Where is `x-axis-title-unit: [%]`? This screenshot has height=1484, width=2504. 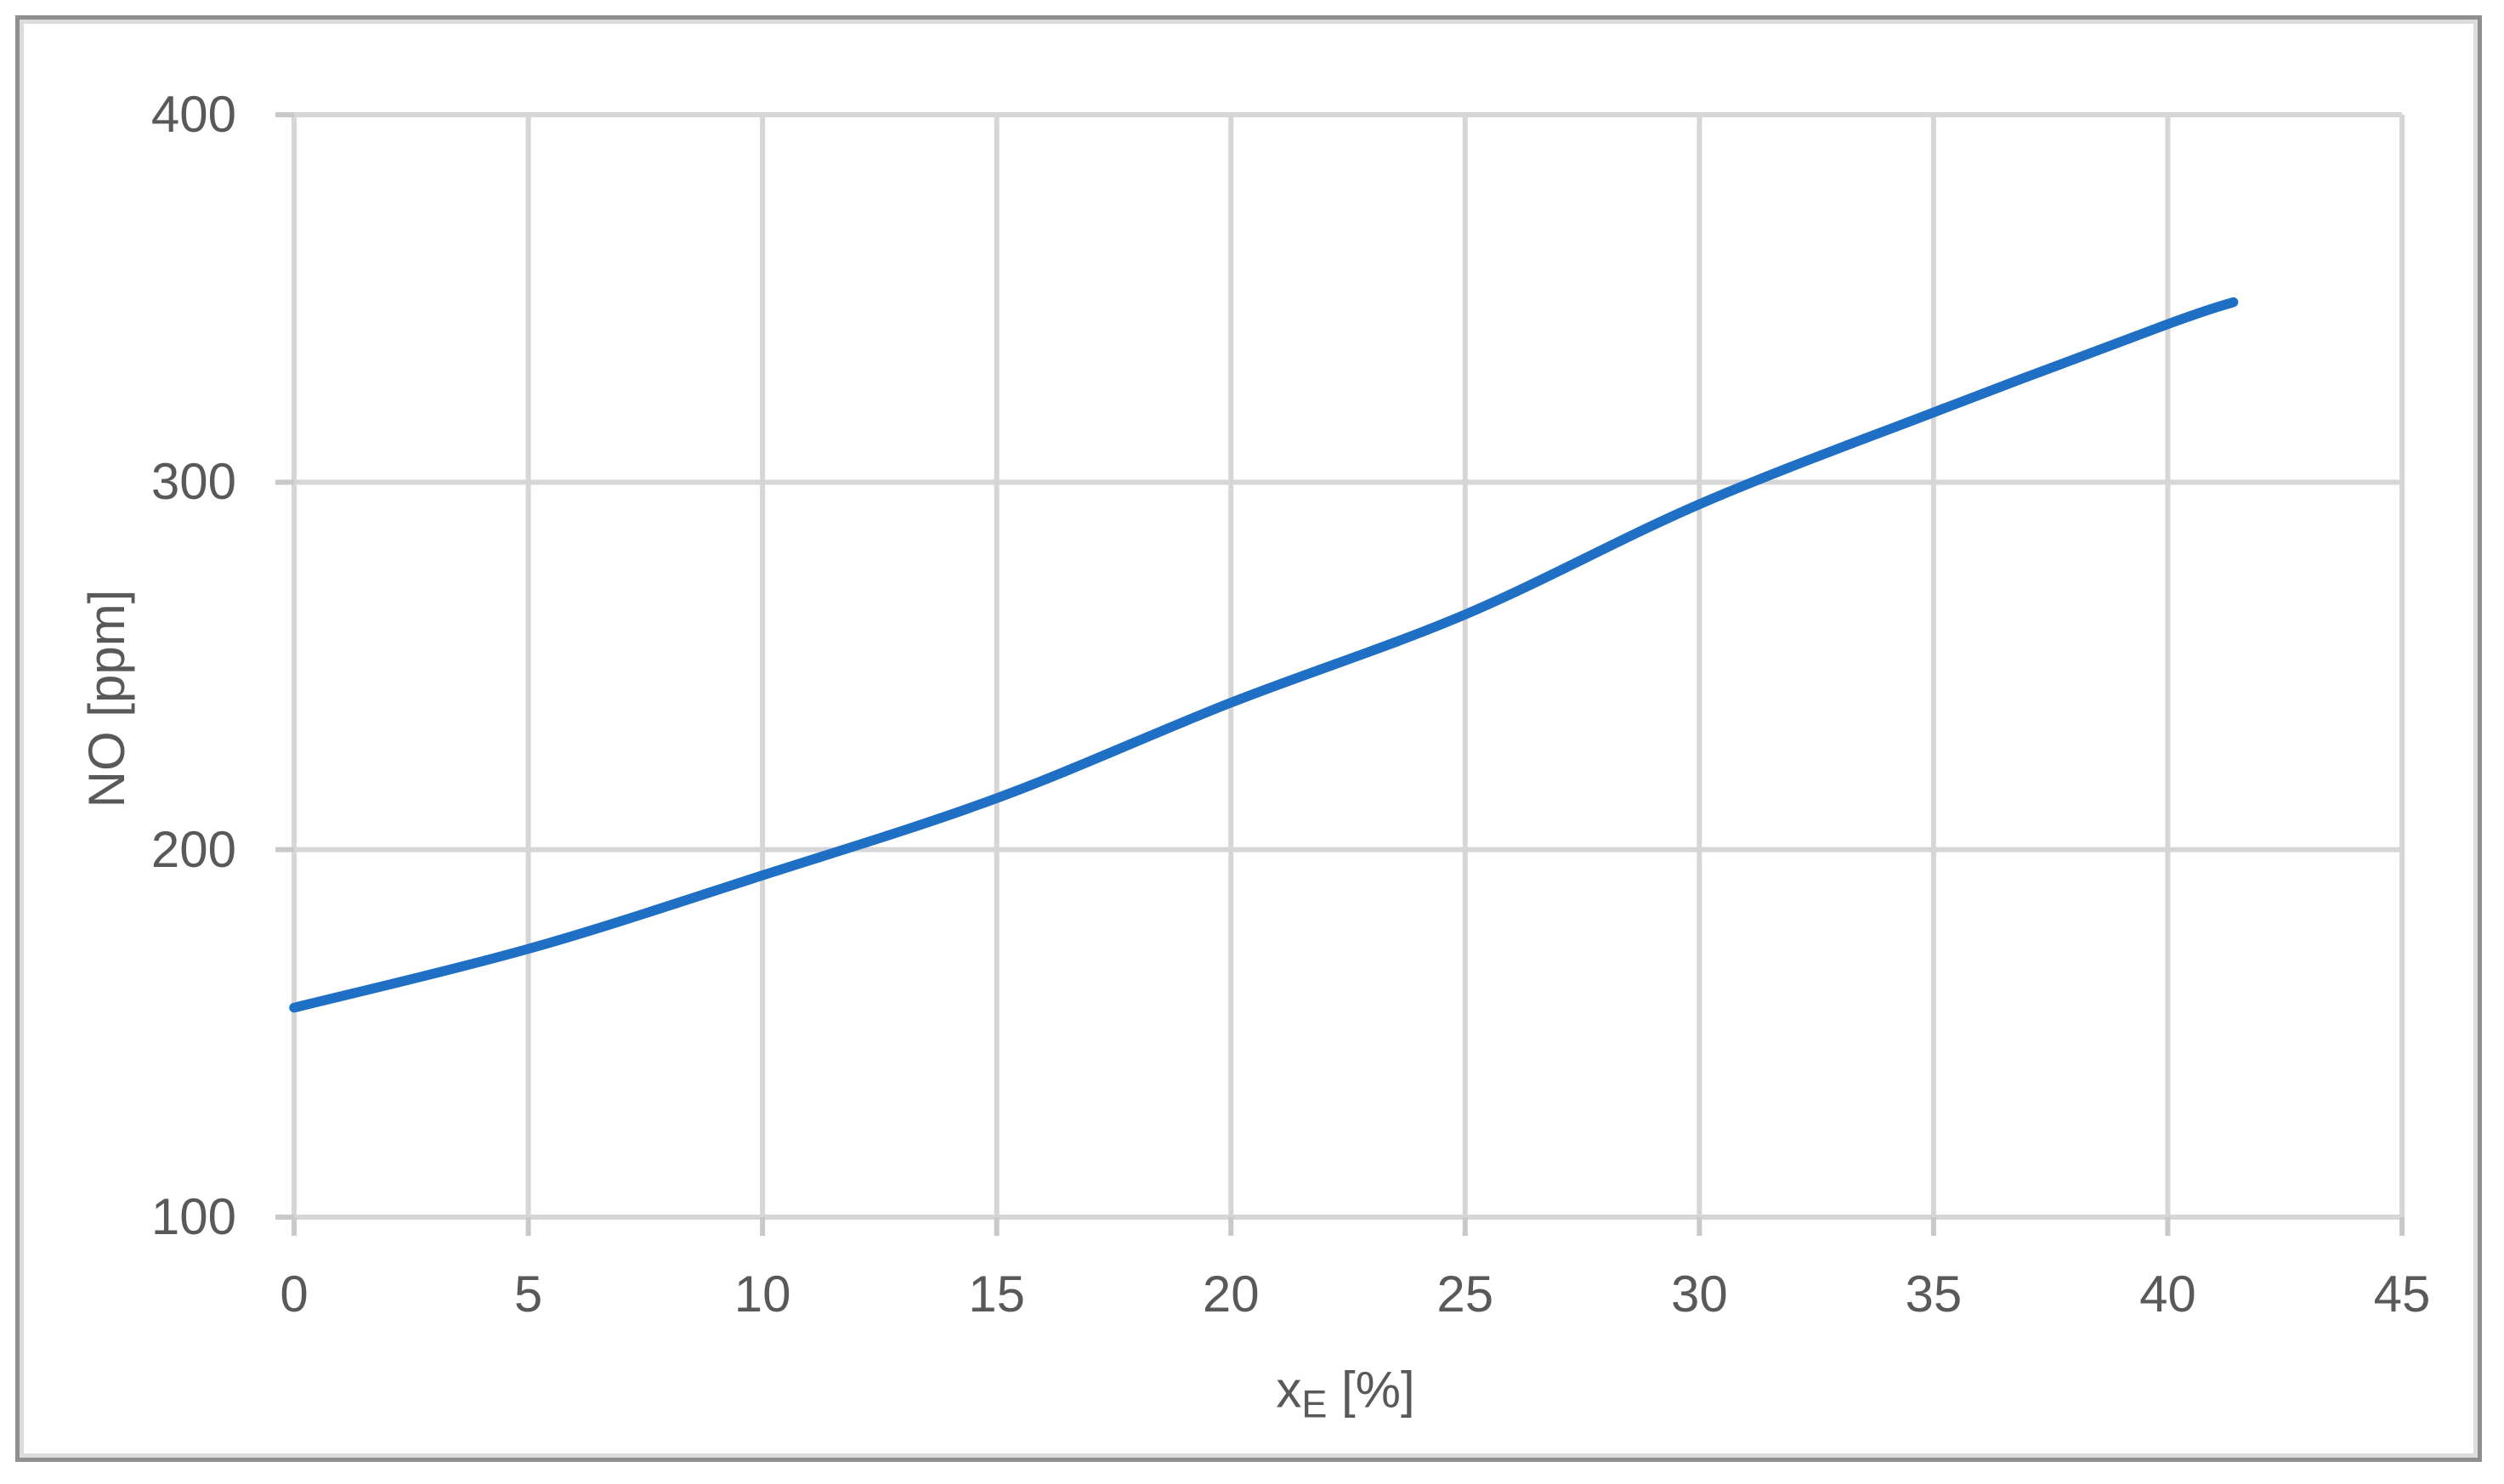
x-axis-title-unit: [%] is located at coordinates (1371, 1390).